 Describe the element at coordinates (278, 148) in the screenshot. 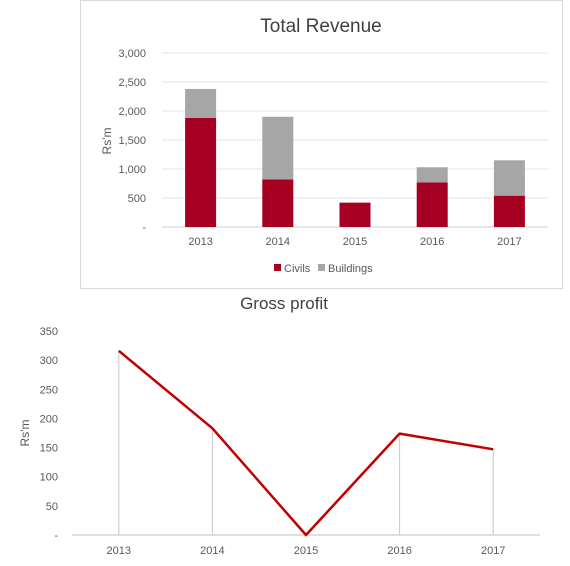

I see `revenue-bar-buildings-2014` at that location.